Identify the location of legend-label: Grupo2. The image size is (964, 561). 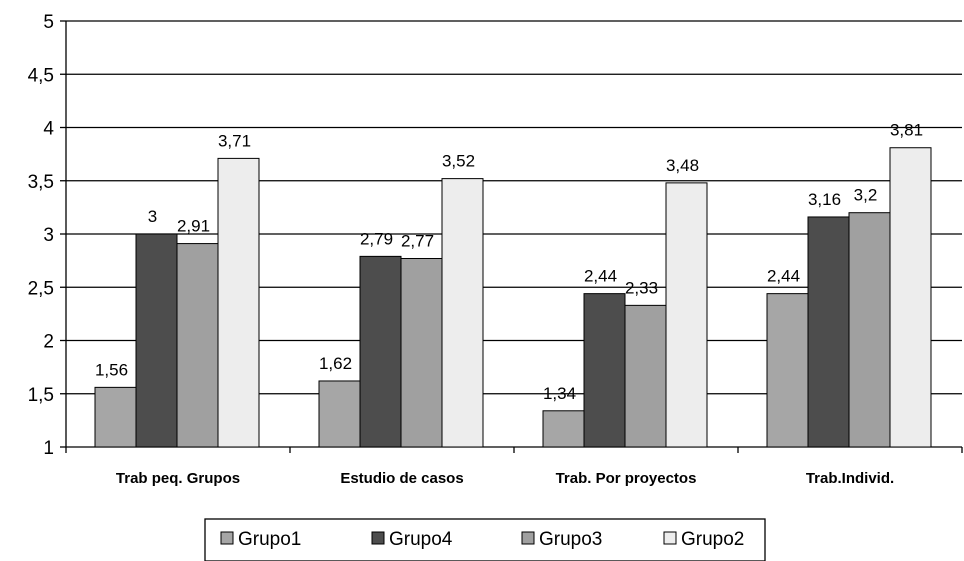
(712, 539).